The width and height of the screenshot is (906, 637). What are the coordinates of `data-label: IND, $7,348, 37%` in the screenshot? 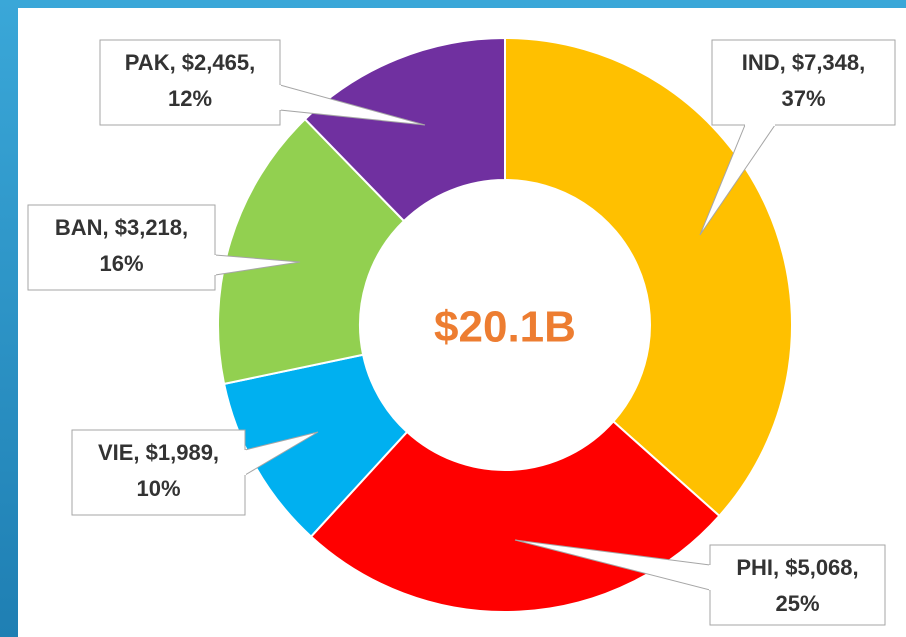 It's located at (797, 137).